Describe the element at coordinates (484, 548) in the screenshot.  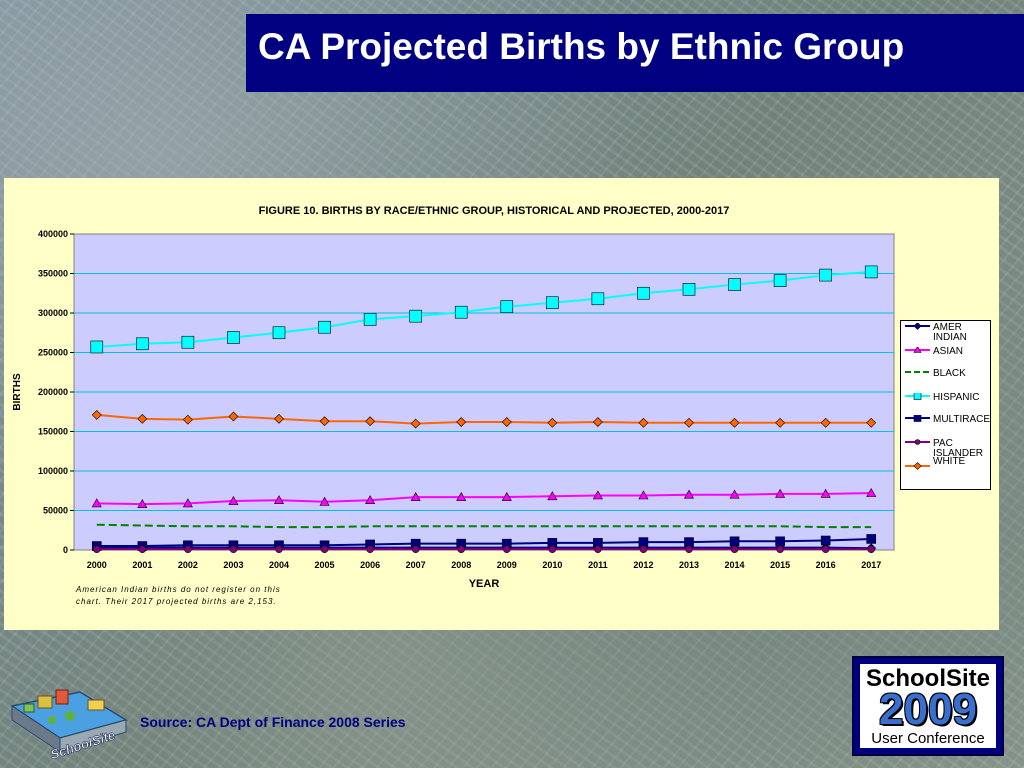
I see `series-line-amer-indian` at that location.